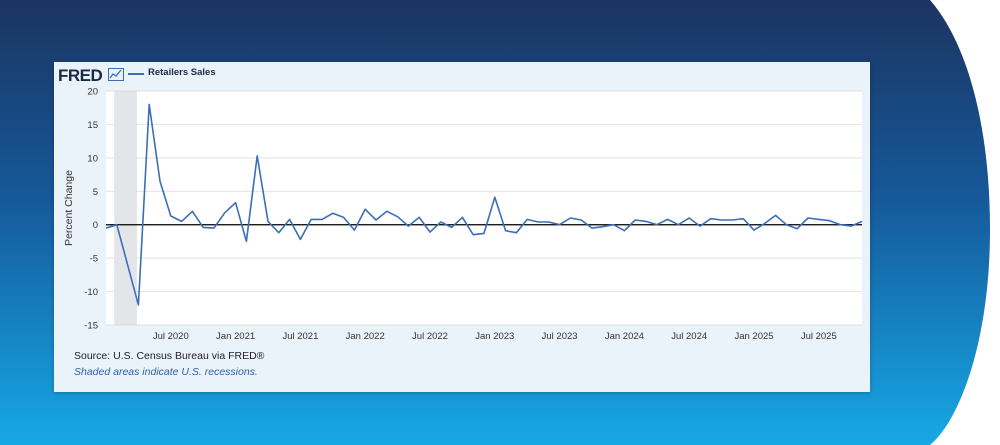 Image resolution: width=1000 pixels, height=445 pixels. I want to click on x-tick-label: Jul 2023, so click(560, 336).